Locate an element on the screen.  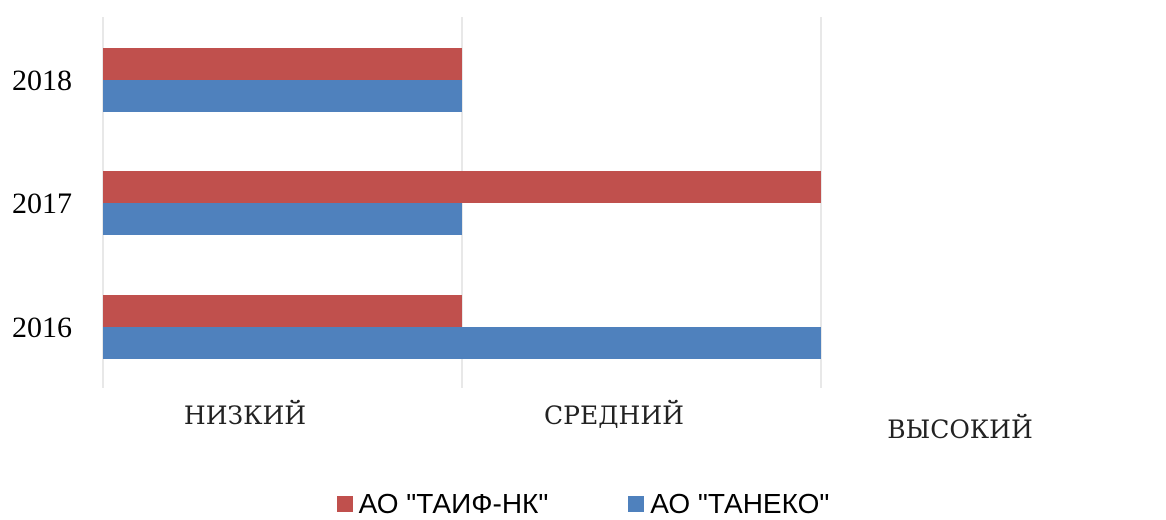
bar-taneko-2018 is located at coordinates (282, 96).